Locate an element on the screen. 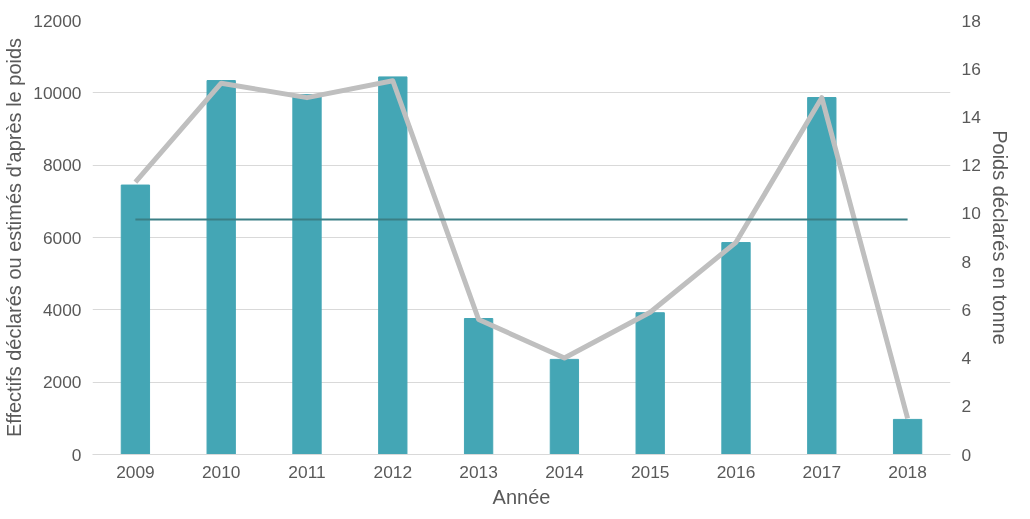 This screenshot has height=519, width=1030. y-tick-label: 0 is located at coordinates (76, 454).